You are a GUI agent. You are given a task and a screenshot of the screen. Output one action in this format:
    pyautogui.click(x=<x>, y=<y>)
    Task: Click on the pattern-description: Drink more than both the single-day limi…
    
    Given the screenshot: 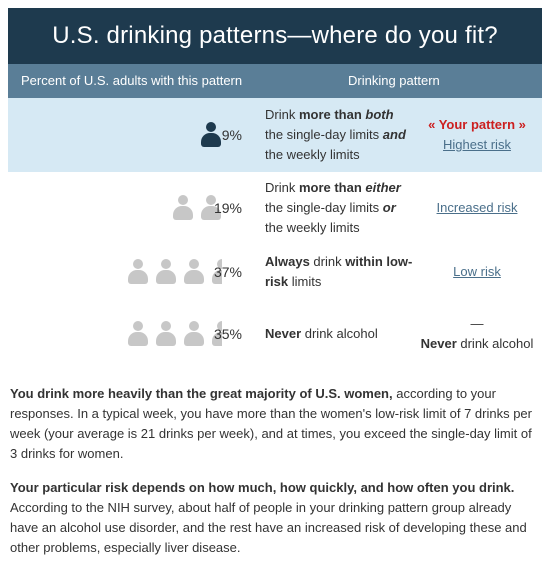 What is the action you would take?
    pyautogui.click(x=335, y=134)
    